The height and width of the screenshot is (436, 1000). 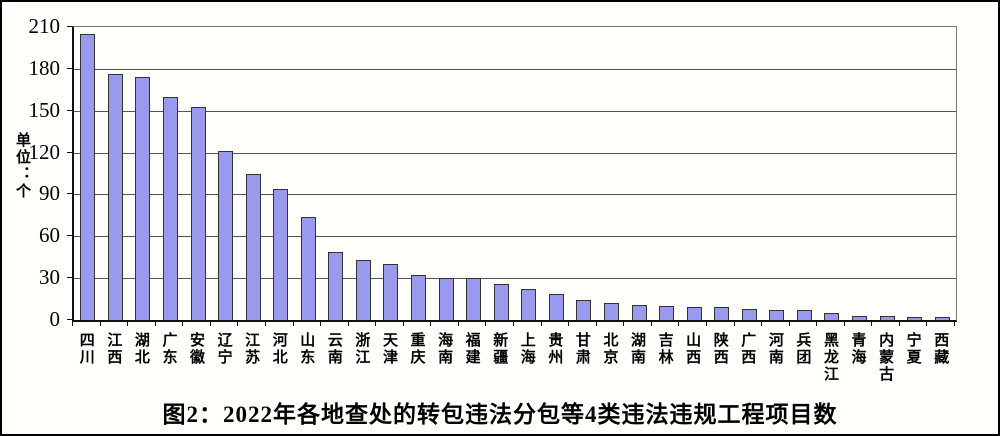 What do you see at coordinates (665, 349) in the screenshot?
I see `x-axis-category-label: 吉林` at bounding box center [665, 349].